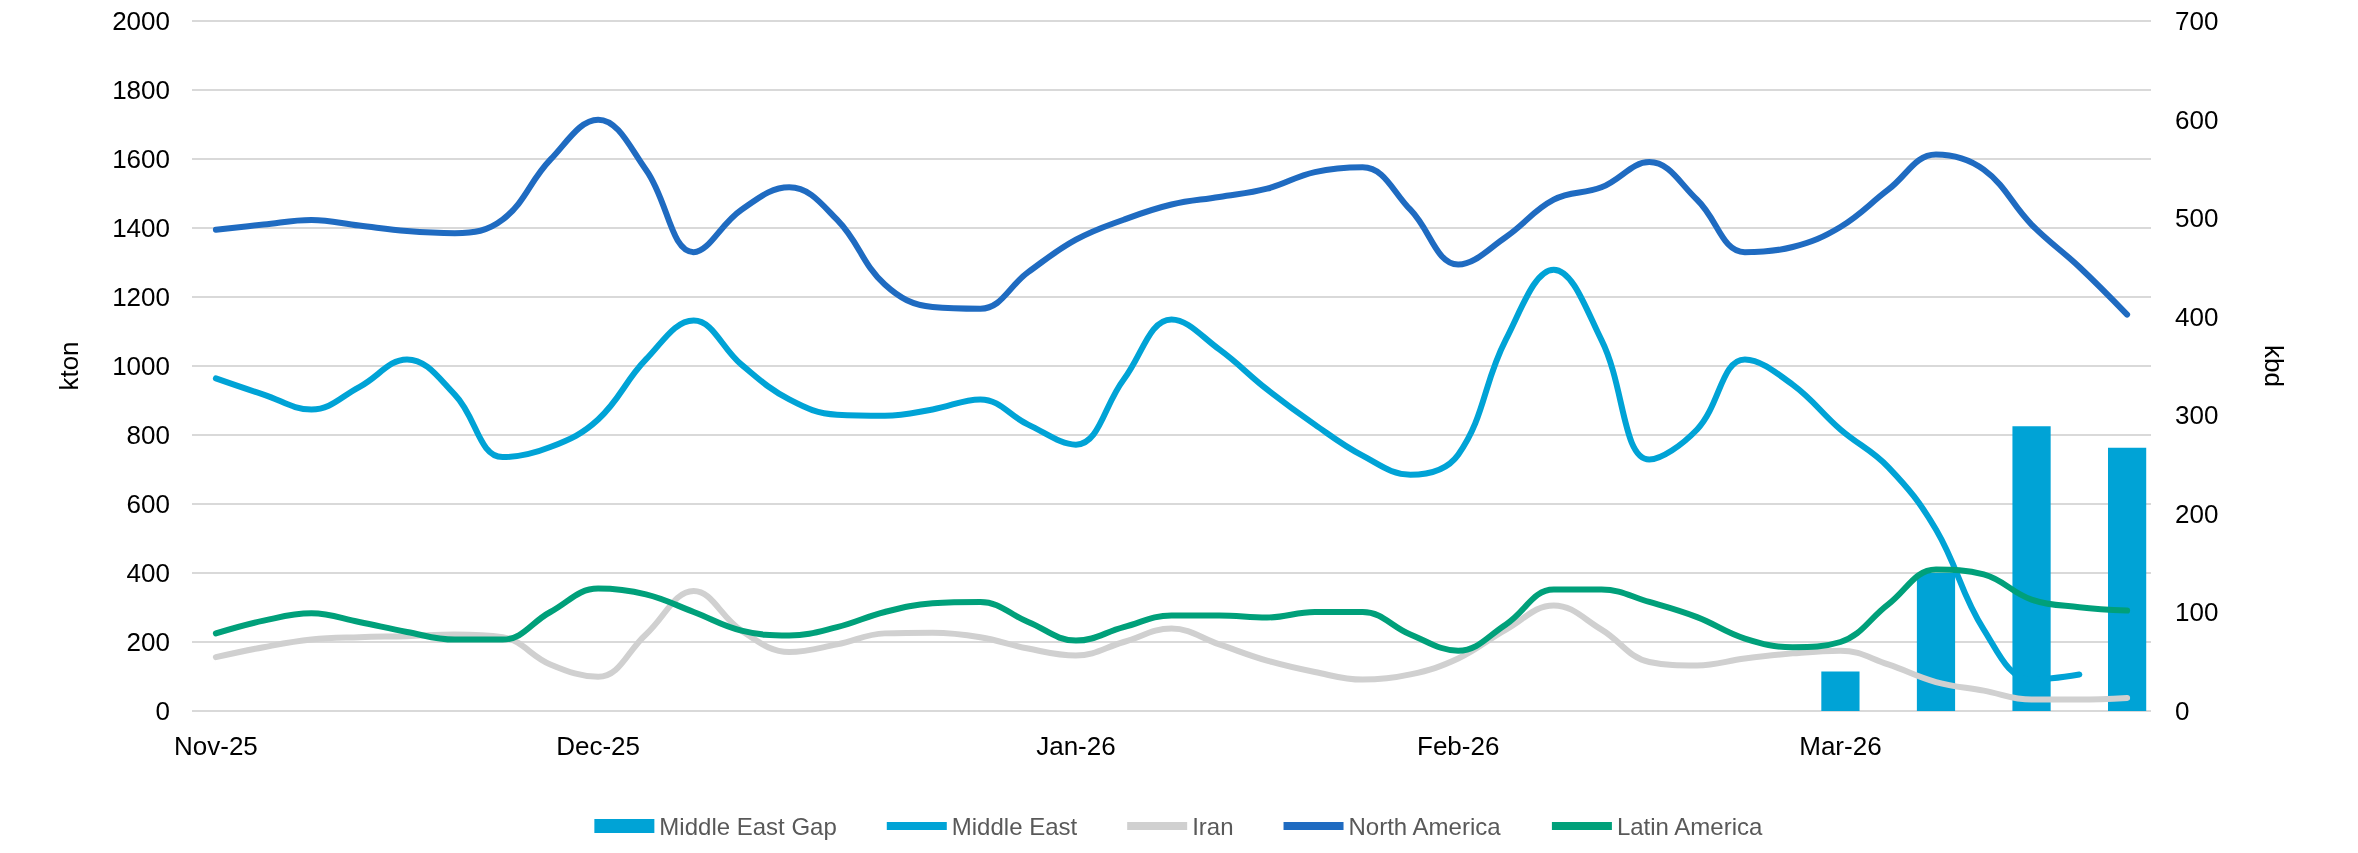 The height and width of the screenshot is (853, 2358). What do you see at coordinates (2274, 366) in the screenshot?
I see `y2-axis-title: kbd` at bounding box center [2274, 366].